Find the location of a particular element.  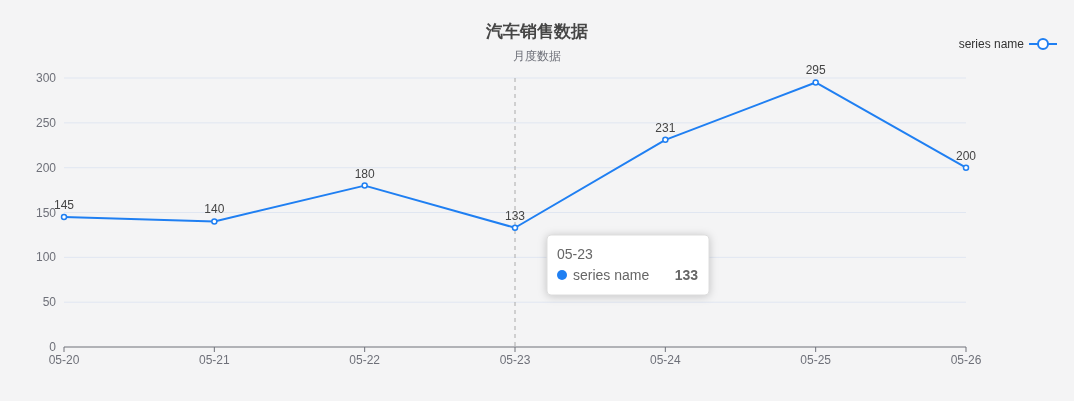

y-tick-label: 150 is located at coordinates (46, 212).